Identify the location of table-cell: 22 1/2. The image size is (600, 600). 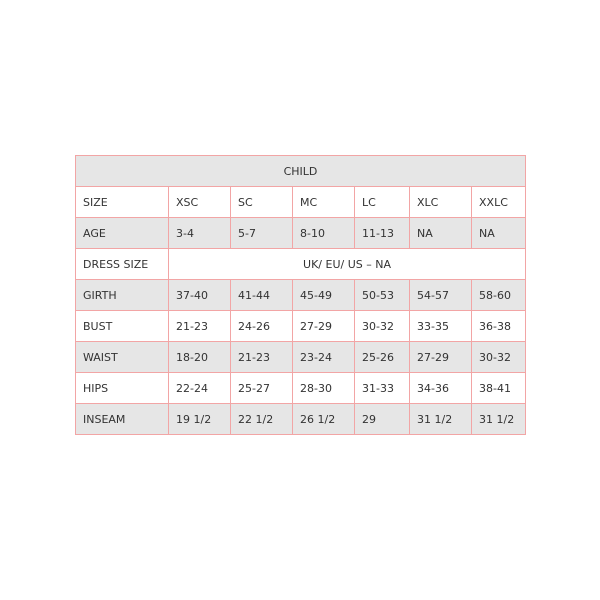
(261, 419).